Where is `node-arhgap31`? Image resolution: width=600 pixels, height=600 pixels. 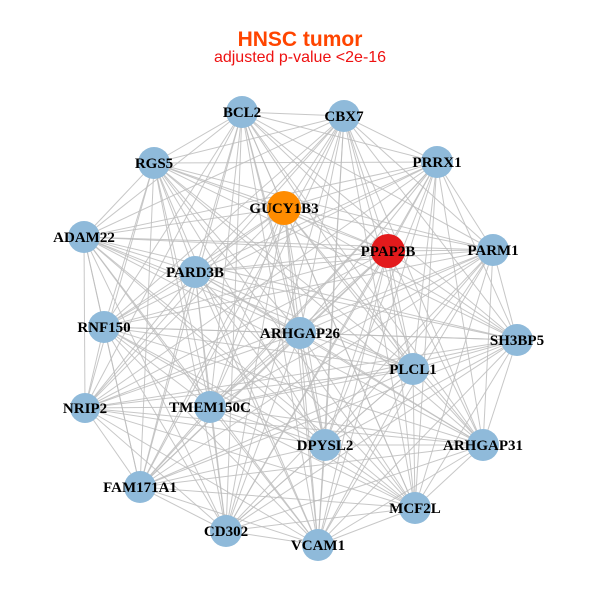 node-arhgap31 is located at coordinates (483, 445).